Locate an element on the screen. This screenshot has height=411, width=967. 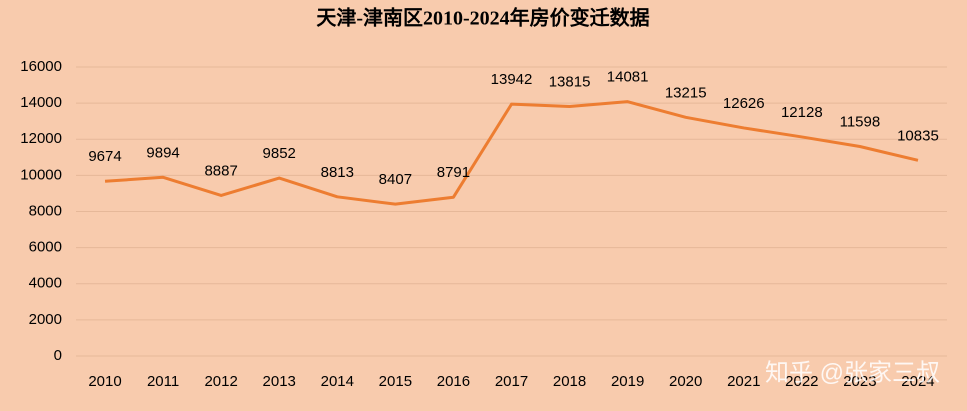
chart-title: 天津-津南区2010-2024年房价变迁数据 is located at coordinates (482, 18).